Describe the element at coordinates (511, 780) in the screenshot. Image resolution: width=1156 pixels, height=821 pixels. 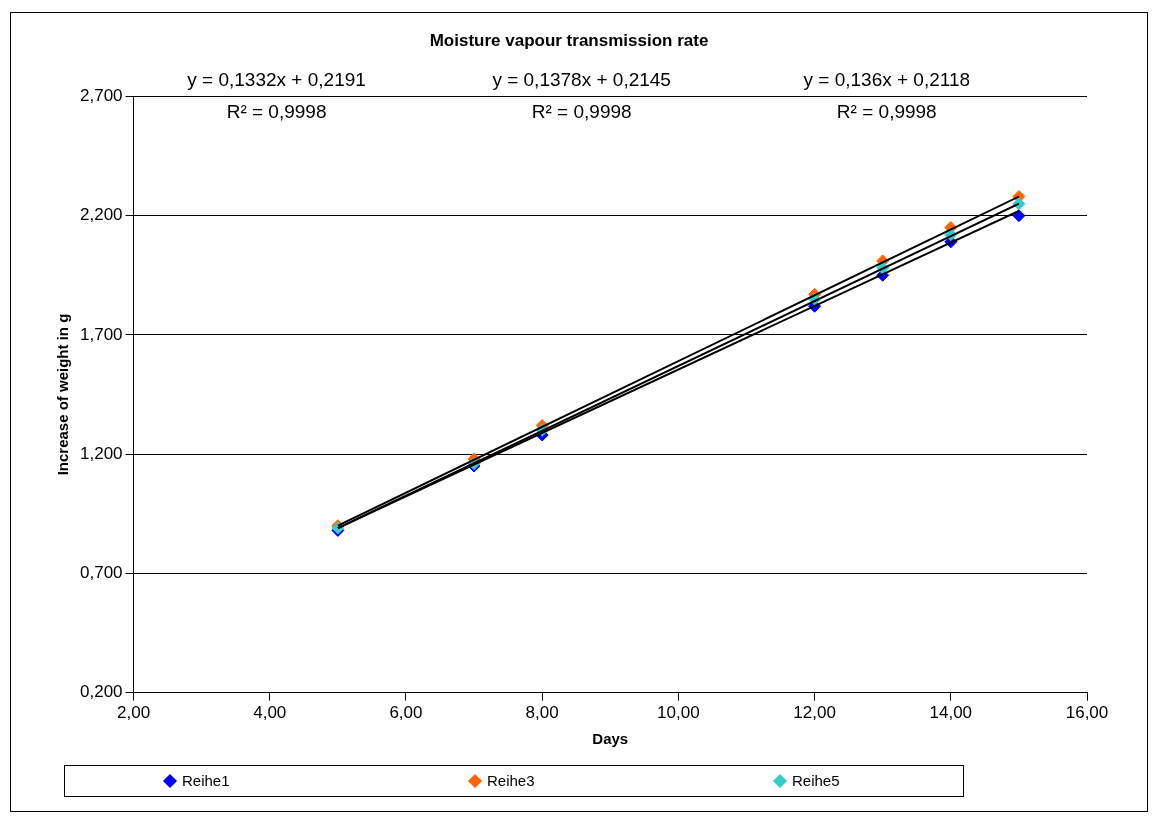
I see `legend-label: Reihe3` at that location.